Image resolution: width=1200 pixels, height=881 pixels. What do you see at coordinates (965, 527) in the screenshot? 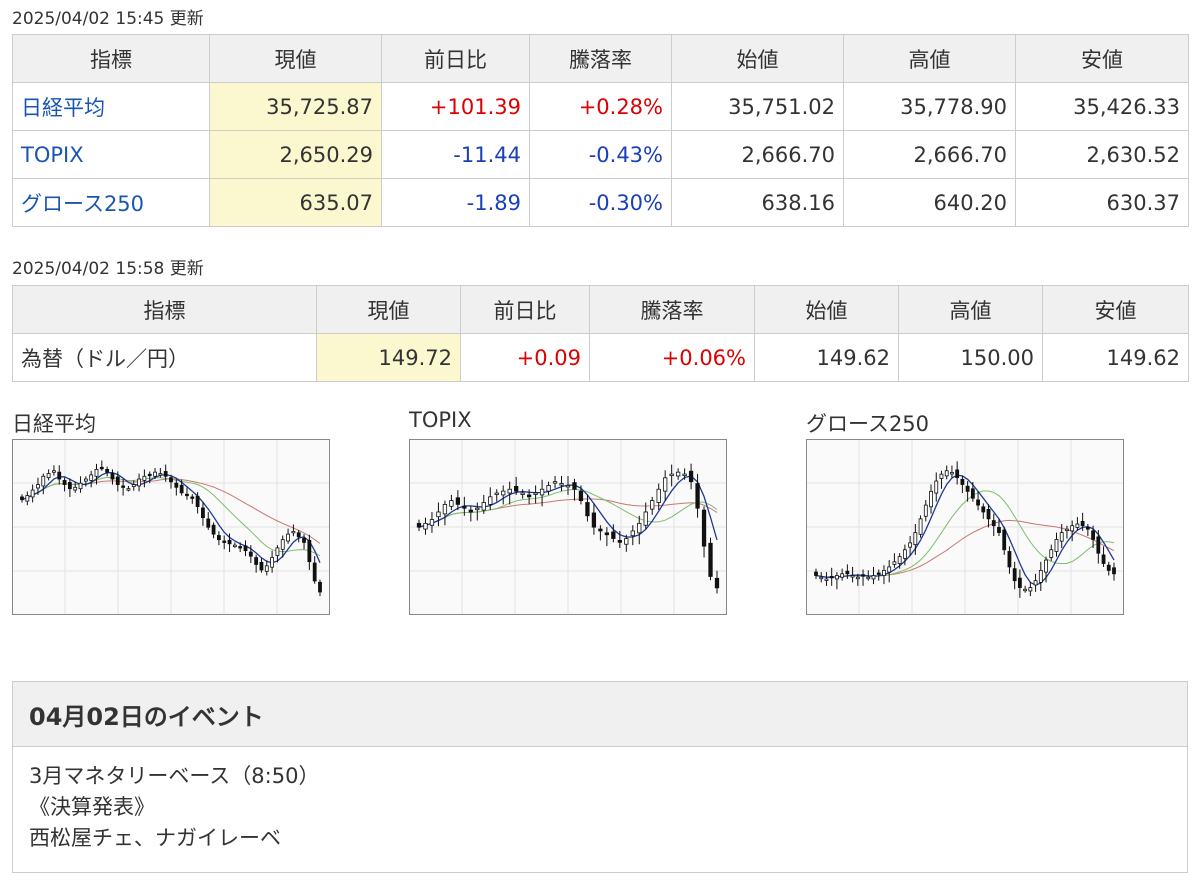
I see `chart-growth250` at bounding box center [965, 527].